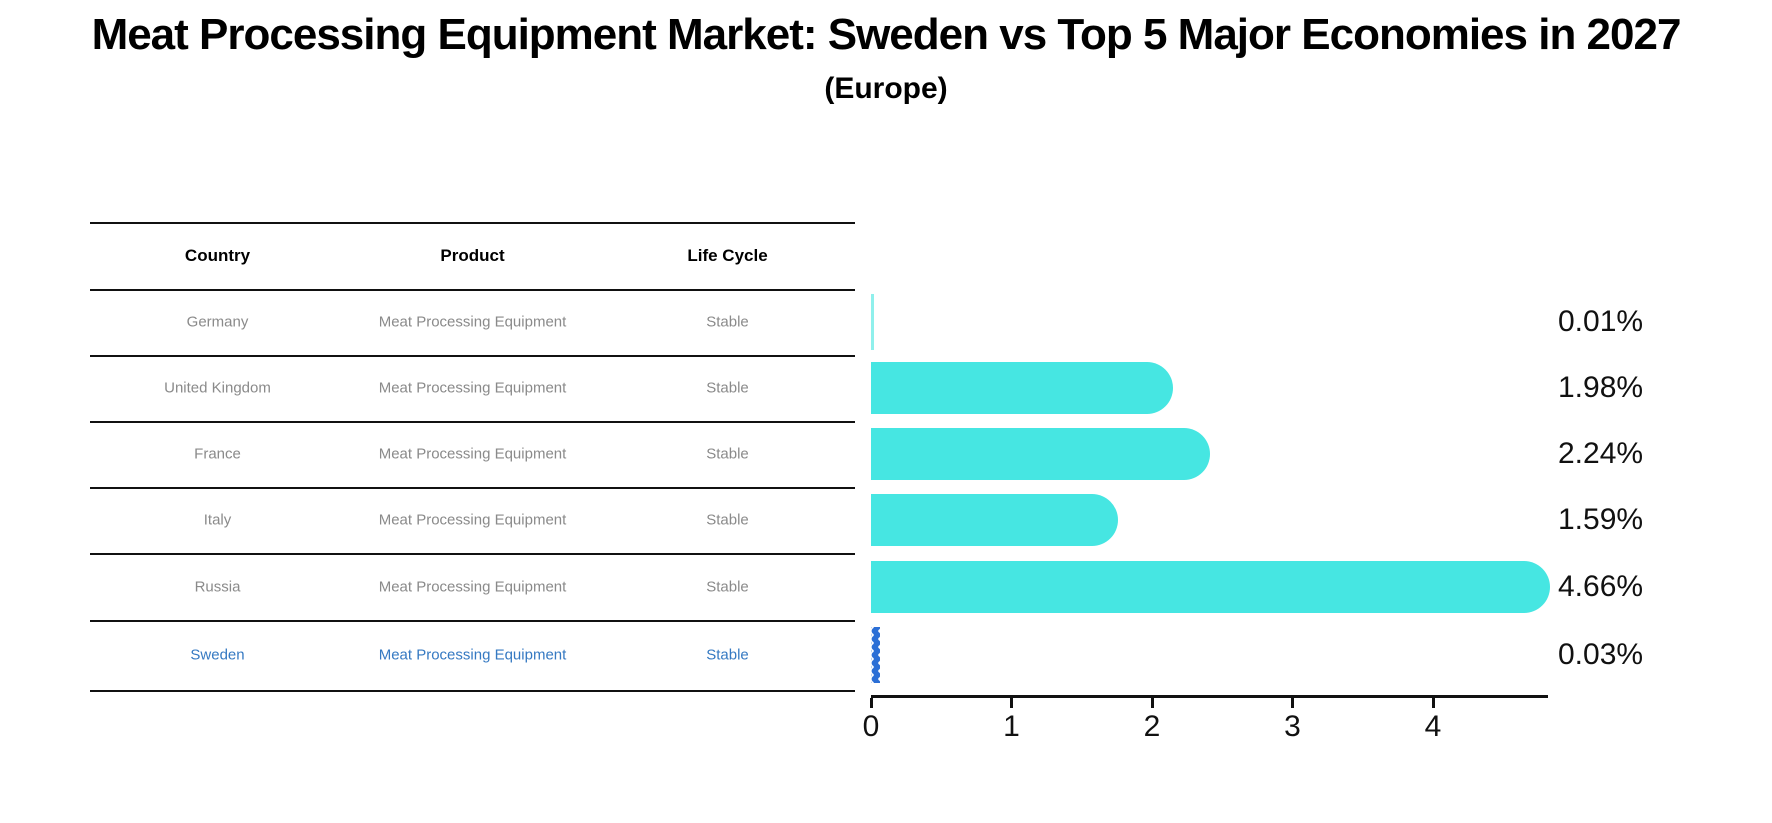  I want to click on cell-sweden-product: Meat Processing Equipment, so click(472, 655).